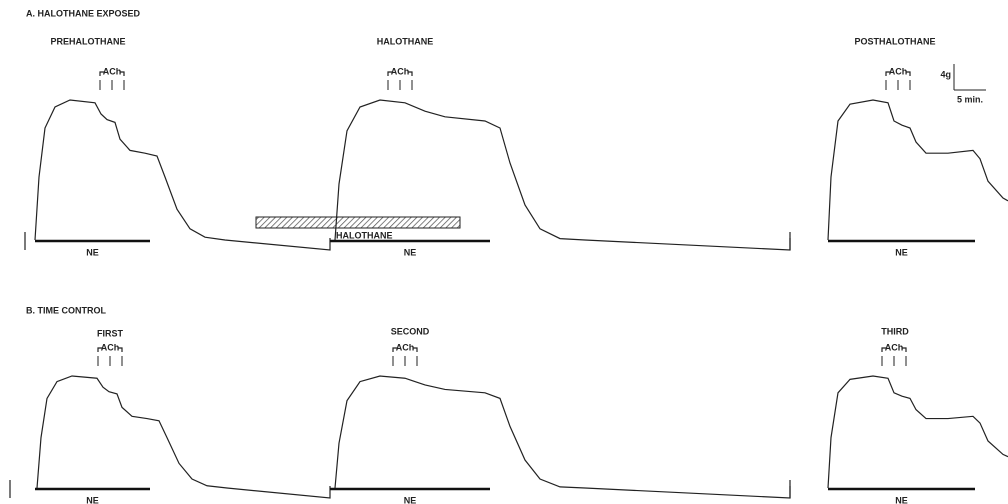  I want to click on exposure-label: HALOTHANE, so click(364, 235).